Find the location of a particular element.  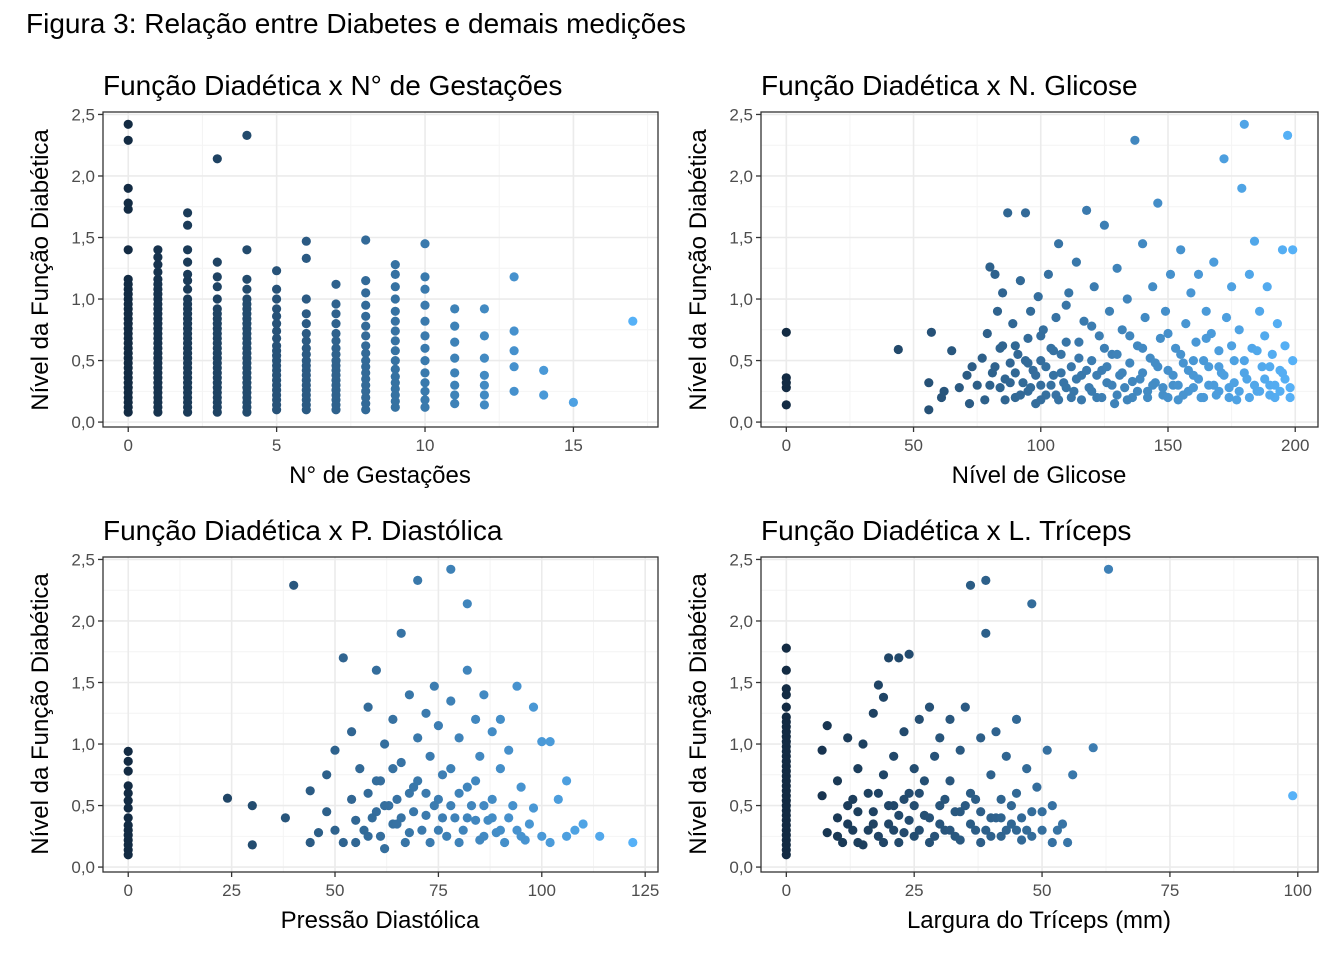

x-tick-label: 75 is located at coordinates (1169, 890).